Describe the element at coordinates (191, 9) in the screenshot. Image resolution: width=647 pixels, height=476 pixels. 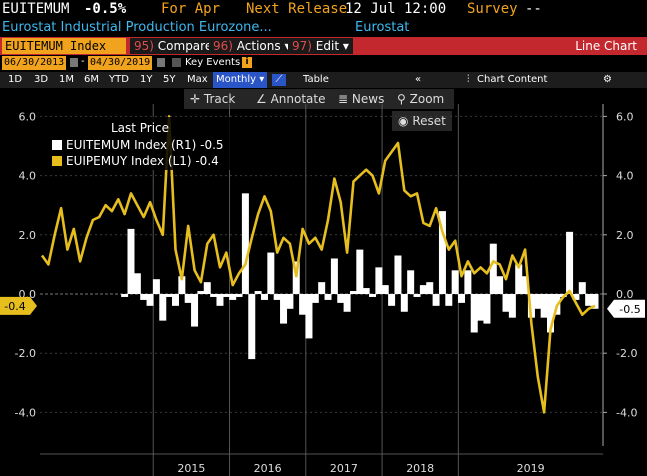
I see `period-label: For Apr` at that location.